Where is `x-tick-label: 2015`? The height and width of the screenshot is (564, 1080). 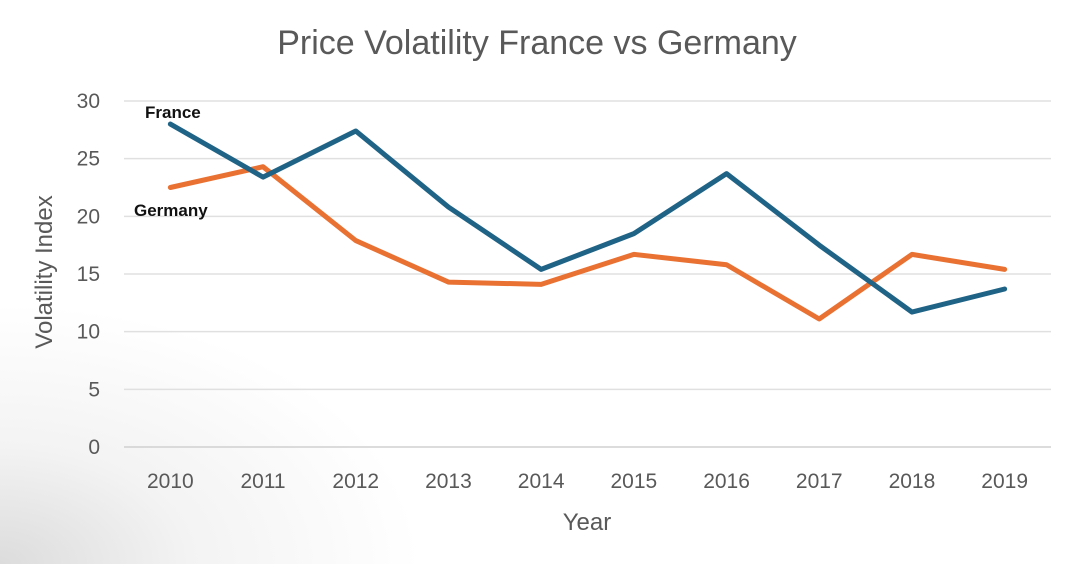 x-tick-label: 2015 is located at coordinates (633, 481).